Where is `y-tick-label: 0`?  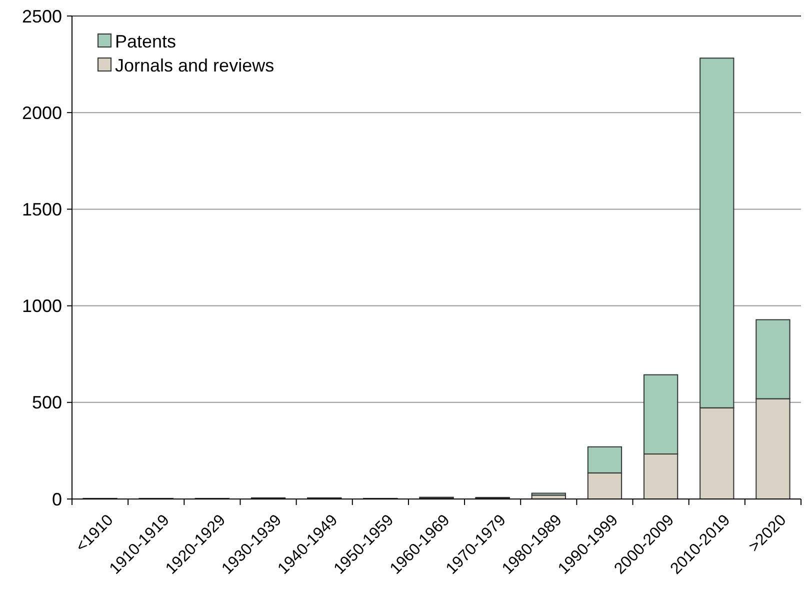
y-tick-label: 0 is located at coordinates (57, 499).